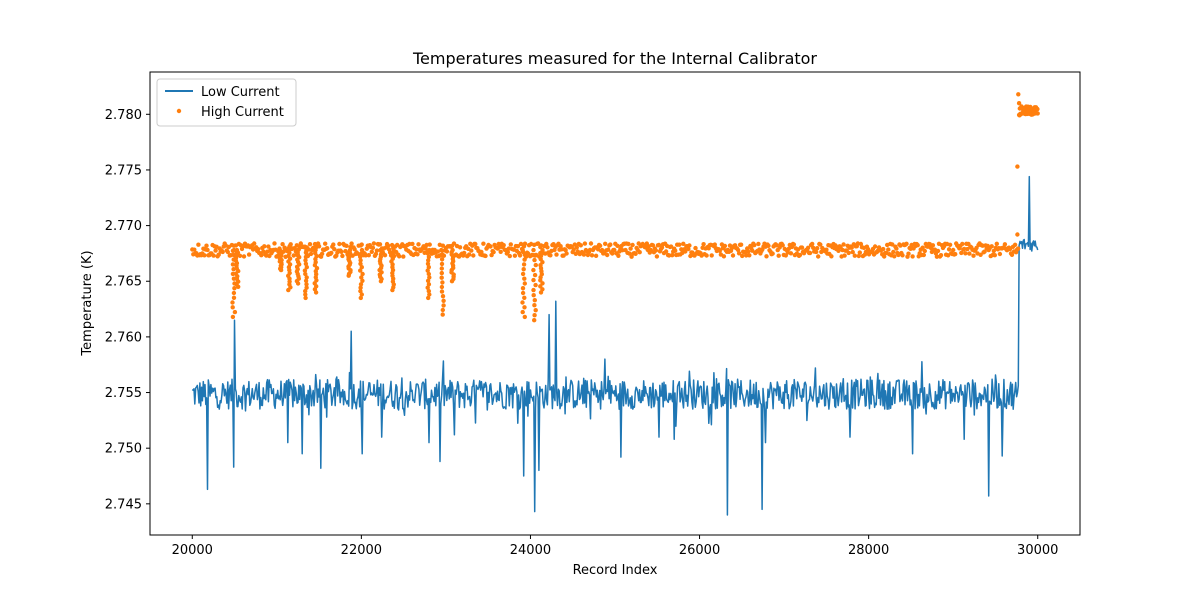 Image resolution: width=1200 pixels, height=600 pixels. What do you see at coordinates (123, 504) in the screenshot?
I see `y-tick-label: 2.745` at bounding box center [123, 504].